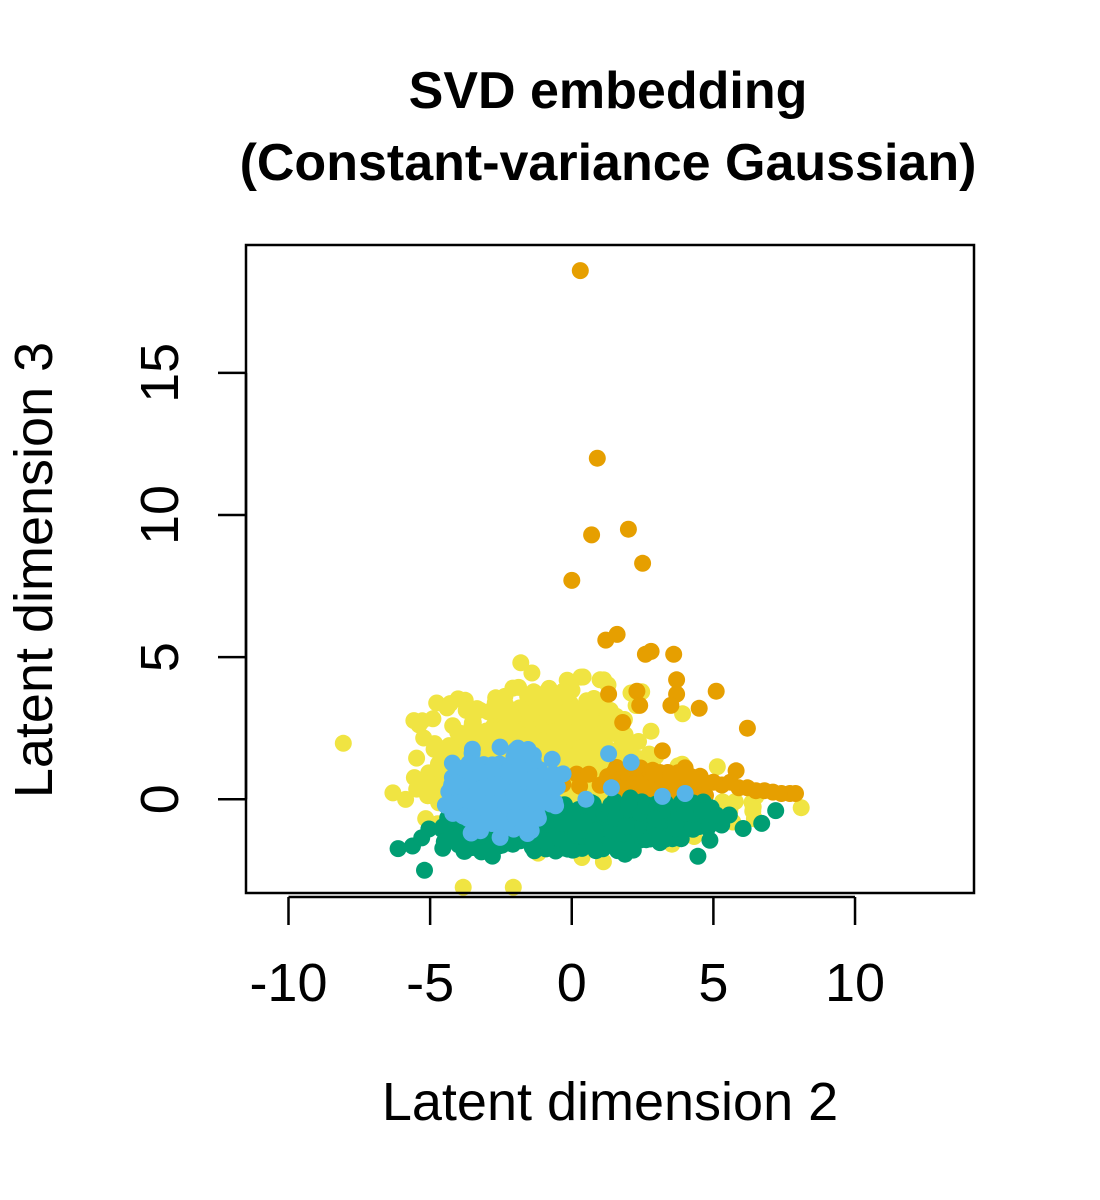 This screenshot has width=1100, height=1200. I want to click on x-tick-label: 10, so click(855, 983).